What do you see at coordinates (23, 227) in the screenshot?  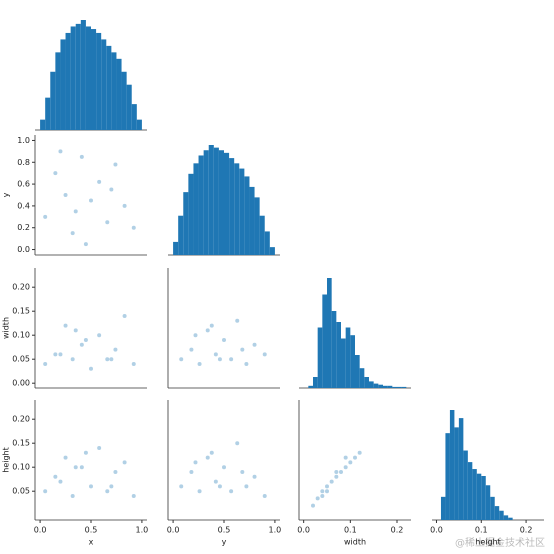 I see `y-tick-label: 0.2` at bounding box center [23, 227].